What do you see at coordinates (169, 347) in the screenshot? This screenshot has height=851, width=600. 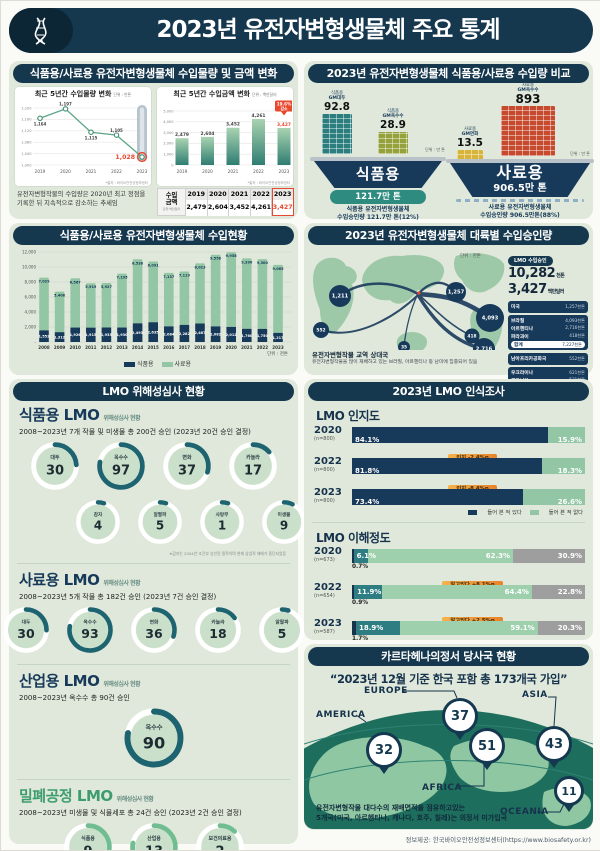 I see `x-tick-label: 2016` at bounding box center [169, 347].